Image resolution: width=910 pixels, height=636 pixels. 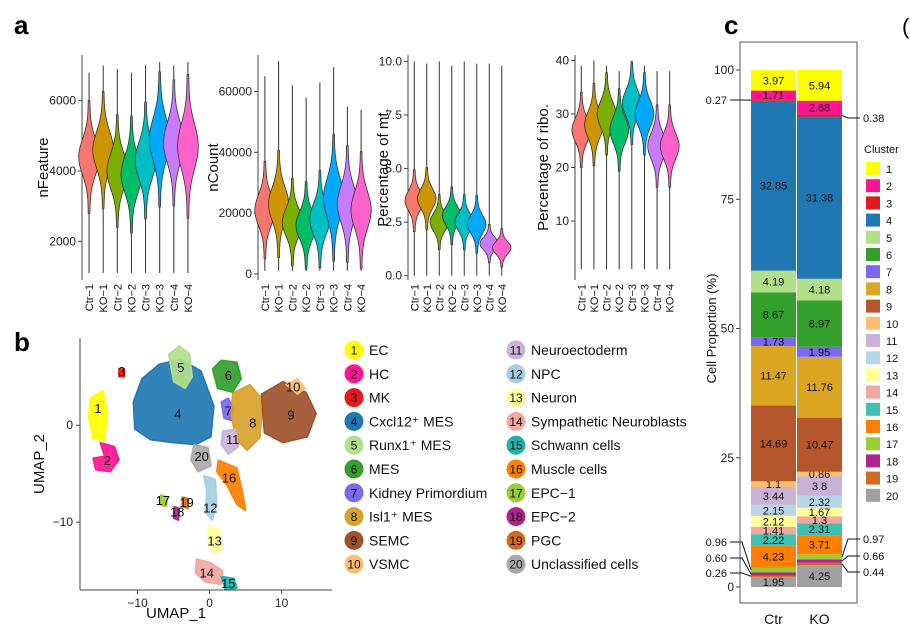 I want to click on umap-cluster-label: 6, so click(x=228, y=375).